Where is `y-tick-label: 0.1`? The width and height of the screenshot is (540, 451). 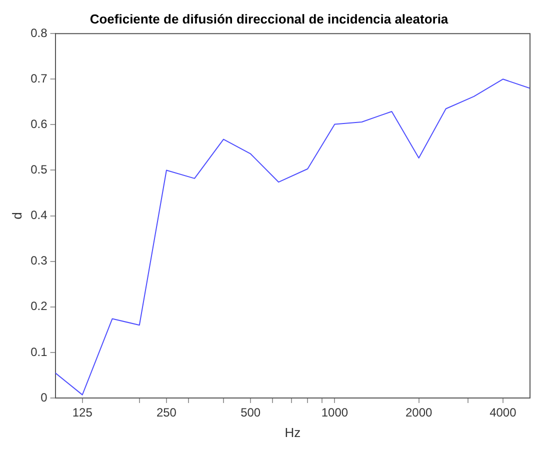
y-tick-label: 0.1 is located at coordinates (39, 351).